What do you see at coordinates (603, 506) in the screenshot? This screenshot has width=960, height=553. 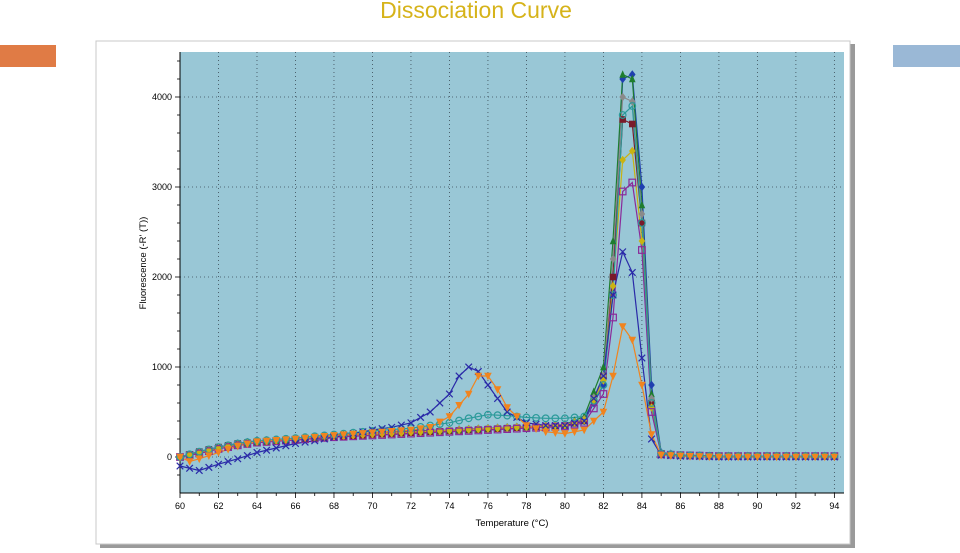 I see `x-tick-label: 82` at bounding box center [603, 506].